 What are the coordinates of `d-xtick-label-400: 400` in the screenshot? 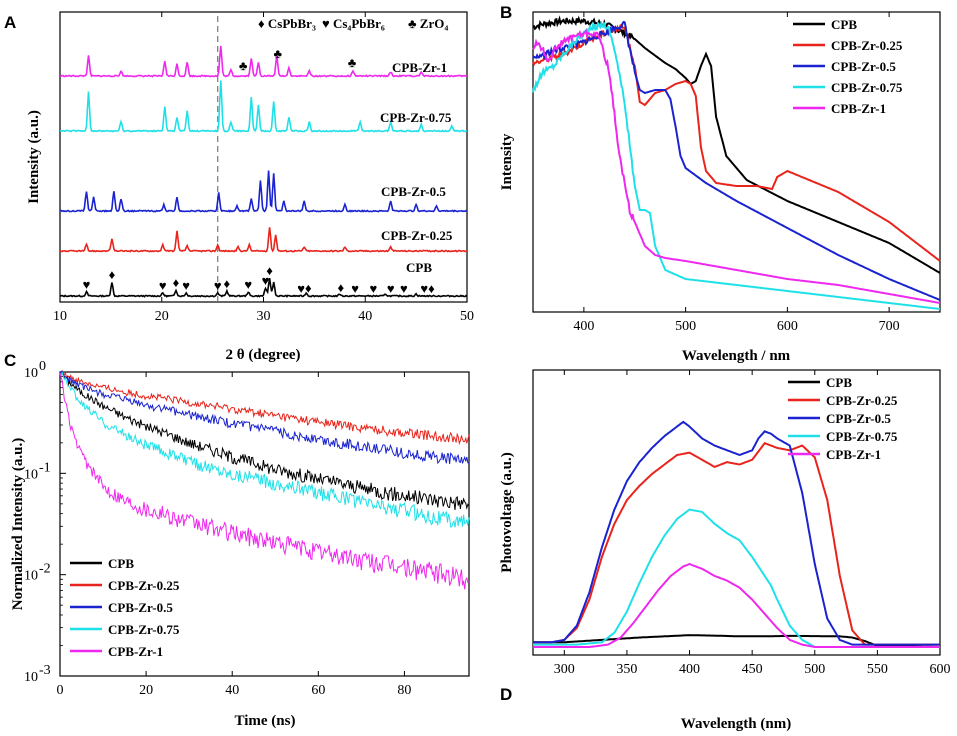 It's located at (689, 669).